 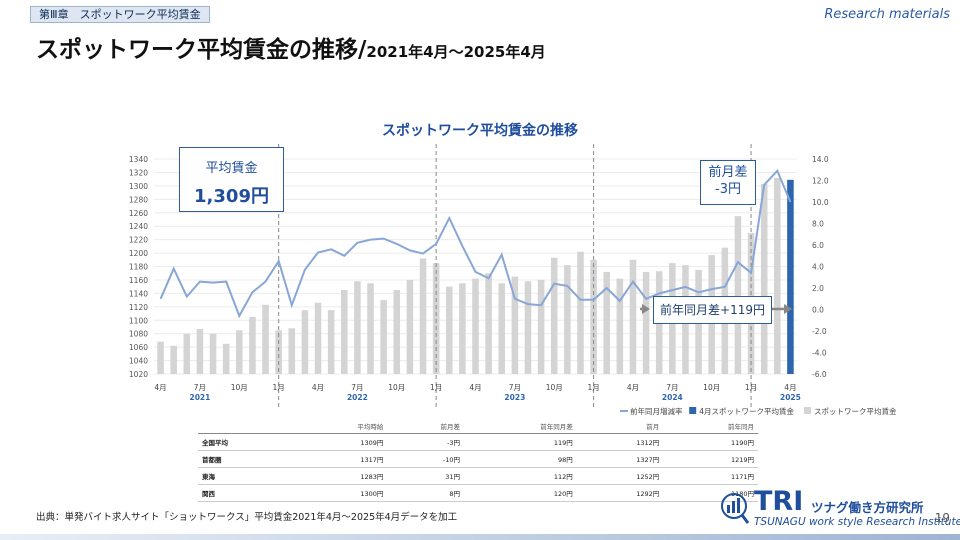 What do you see at coordinates (357, 397) in the screenshot?
I see `year-label: 2022` at bounding box center [357, 397].